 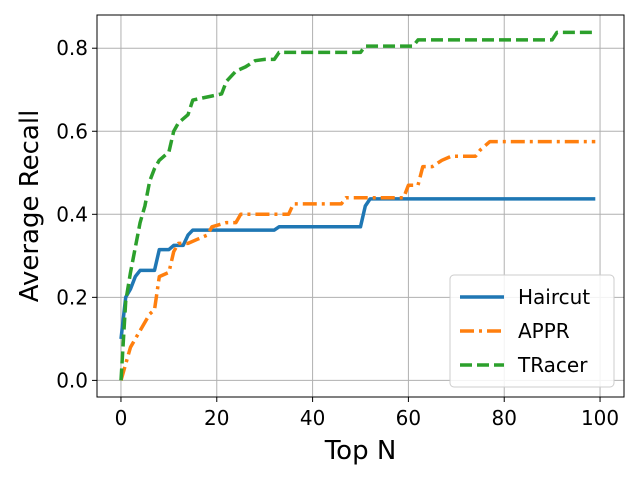 I want to click on x-tick-label: 20, so click(x=216, y=418).